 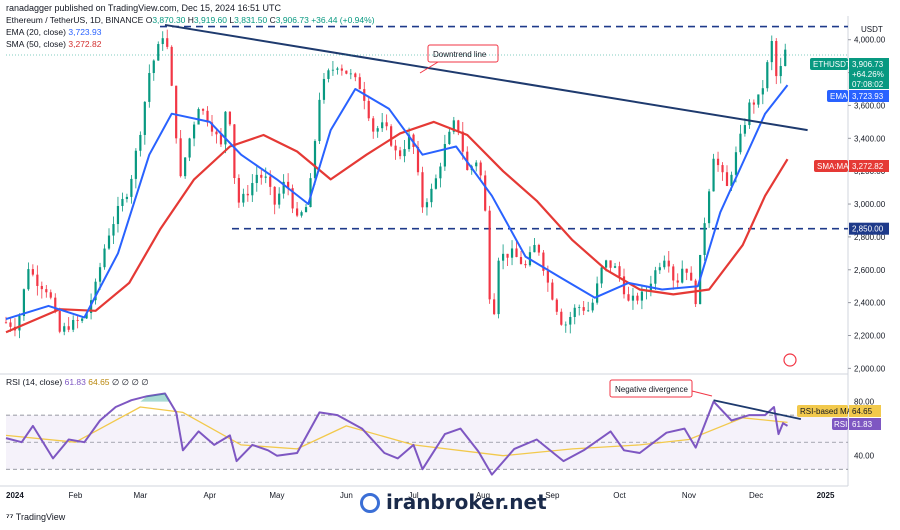 What do you see at coordinates (840, 424) in the screenshot?
I see `rsi-badge-tag-label: RSI` at bounding box center [840, 424].